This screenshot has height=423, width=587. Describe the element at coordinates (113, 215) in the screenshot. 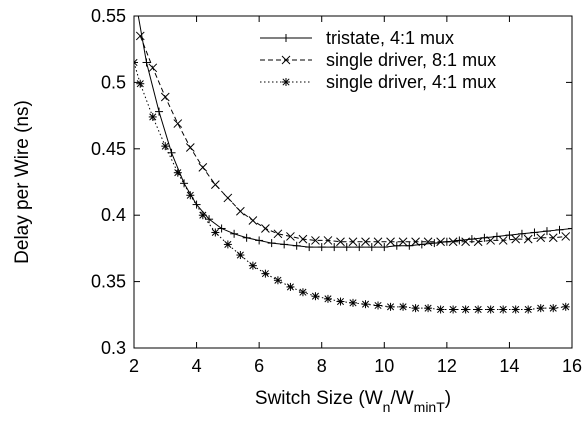

I see `y-tick-label: 0.4` at that location.